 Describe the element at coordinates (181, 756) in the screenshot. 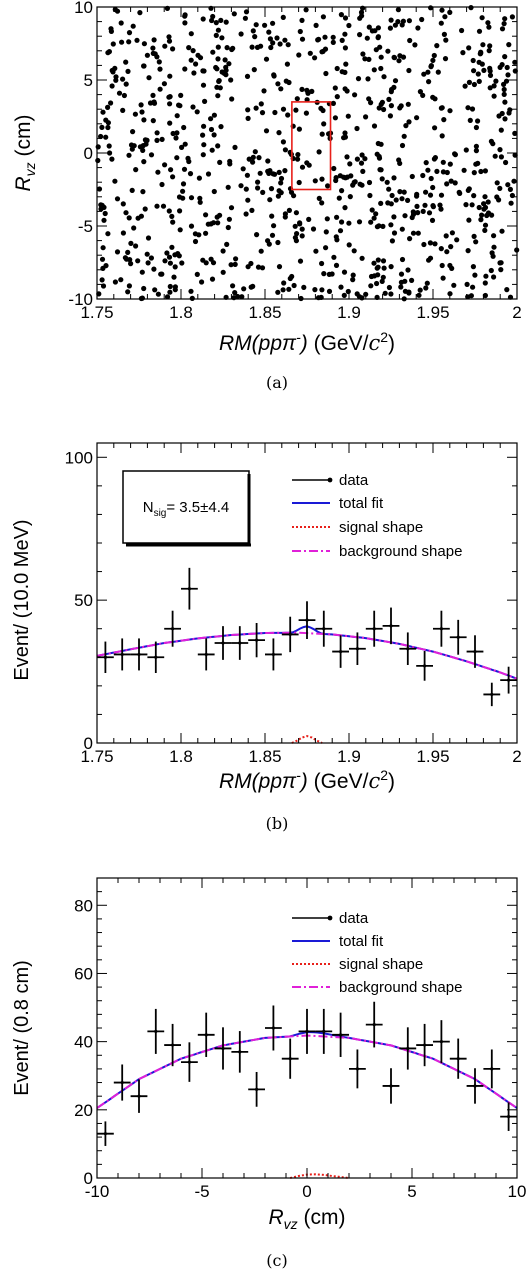

I see `x-tick-label: 1.8` at that location.